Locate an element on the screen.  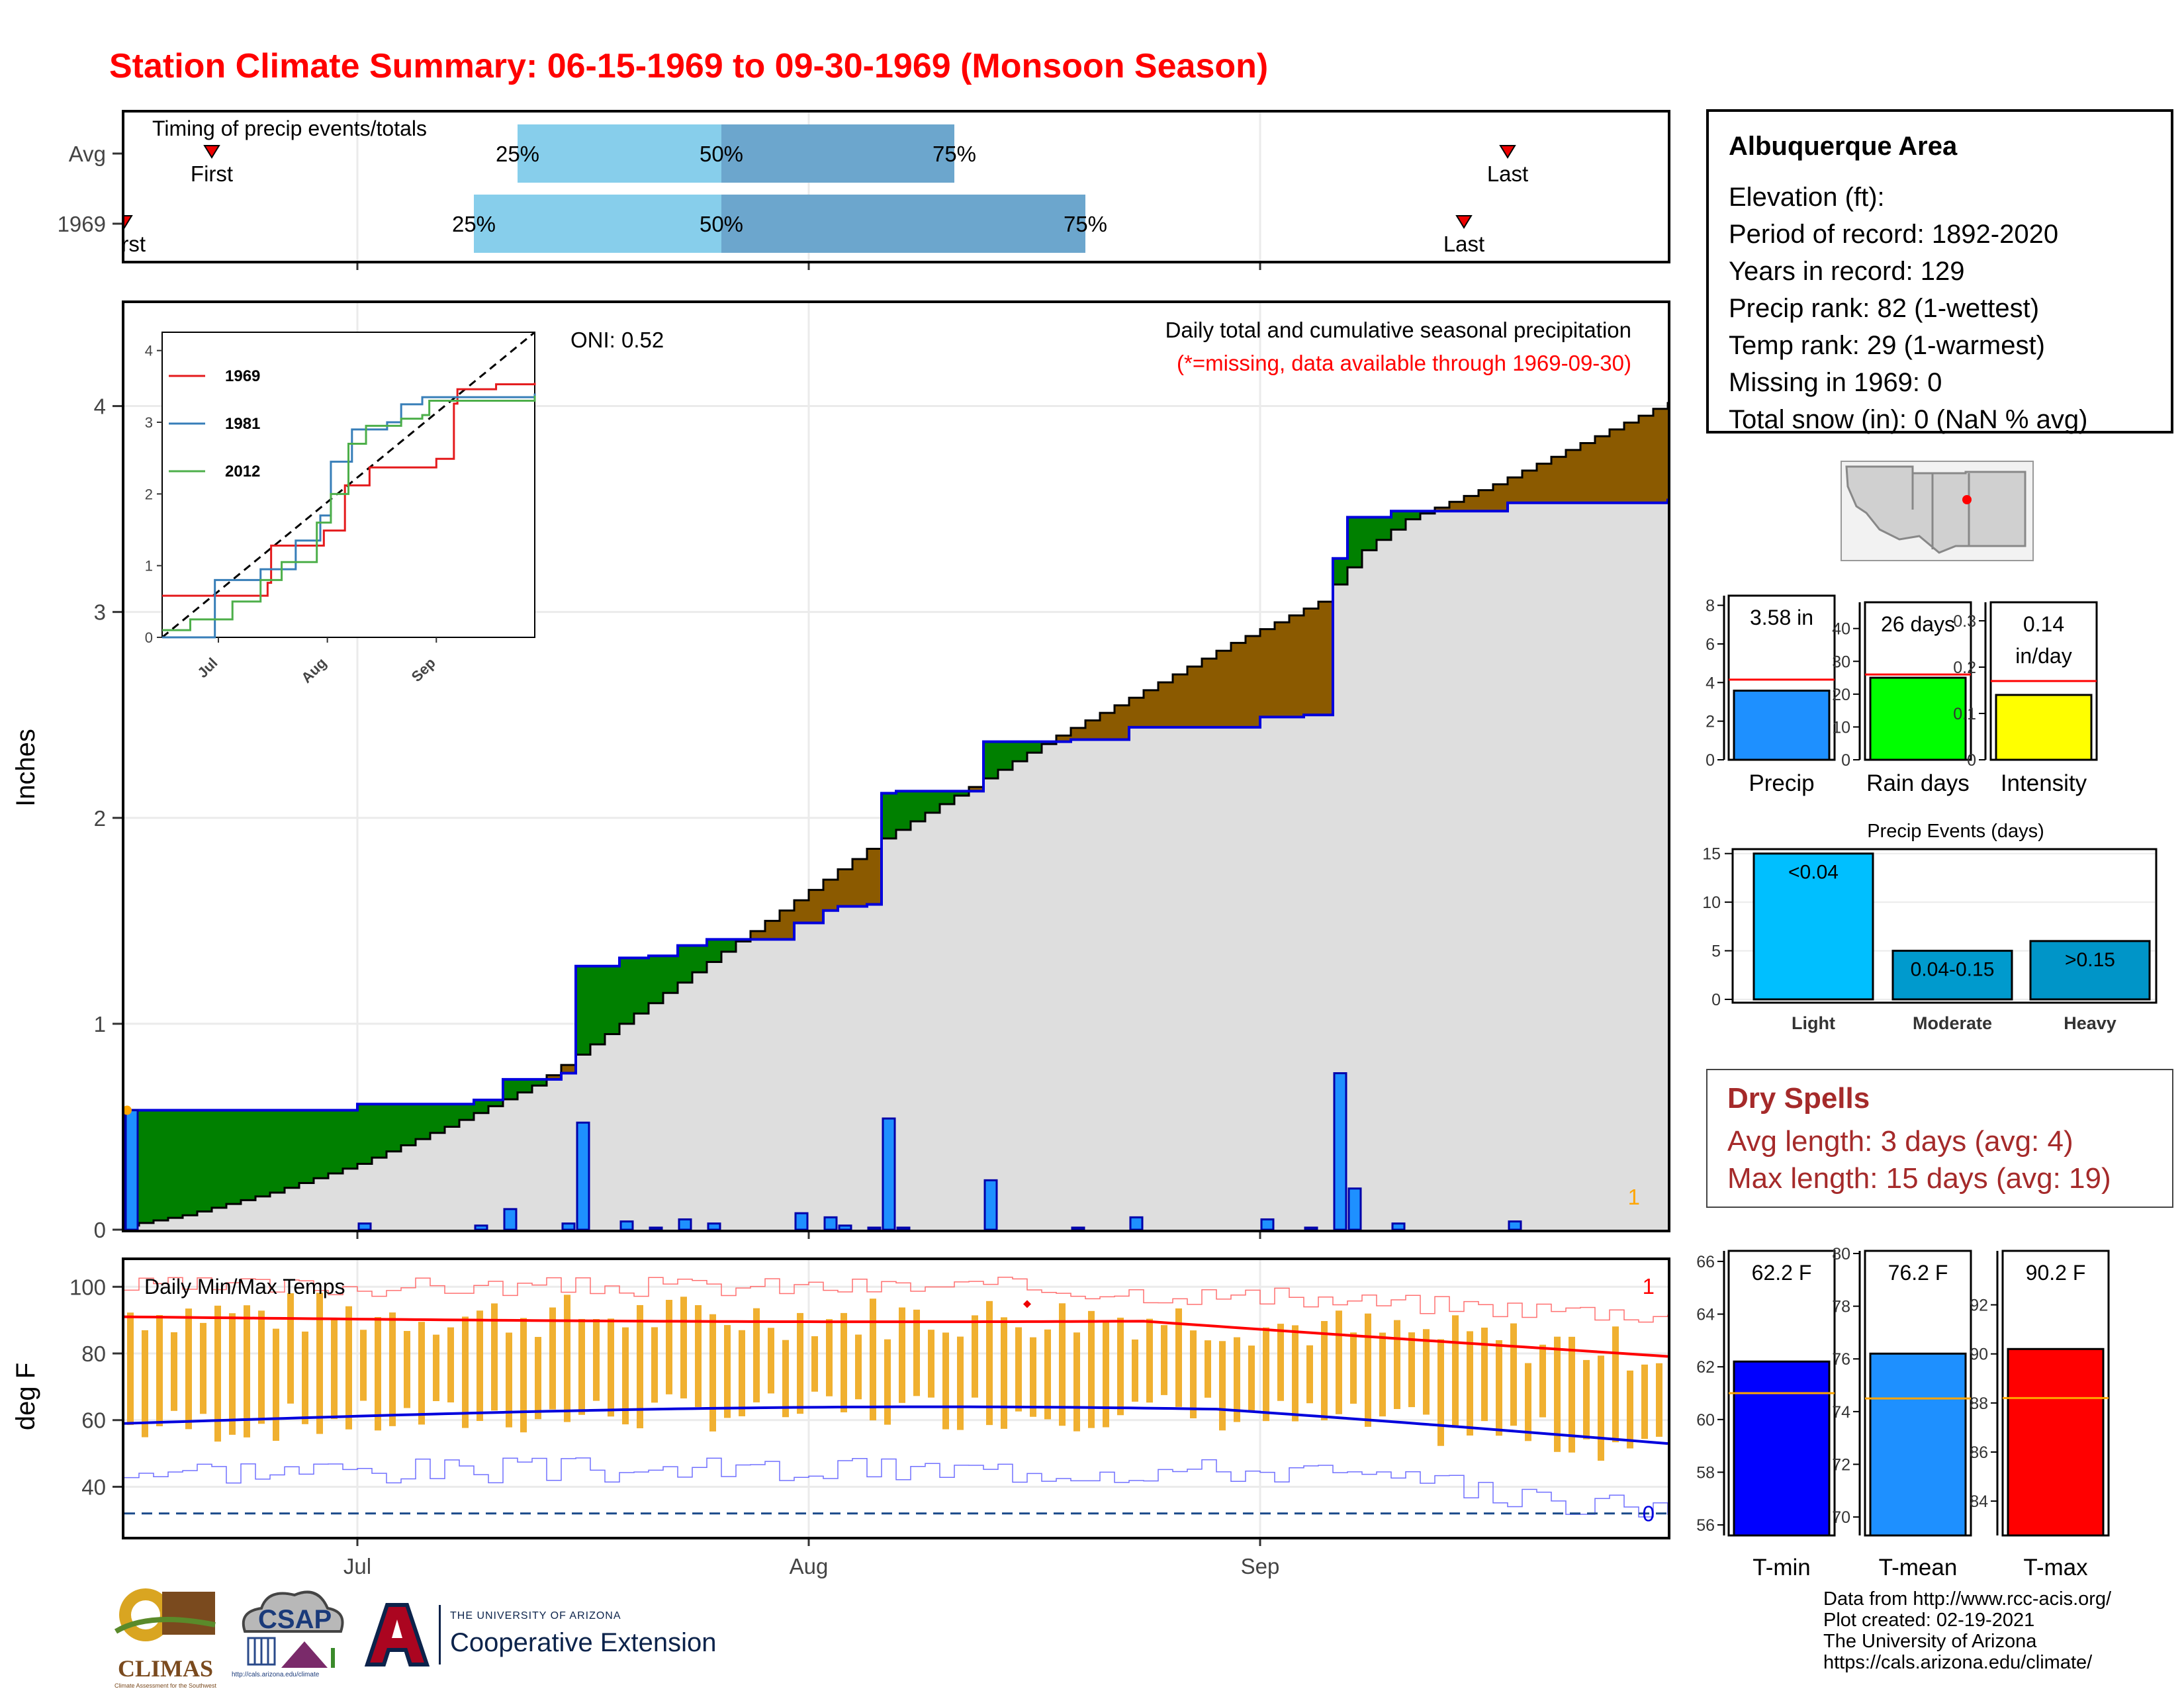
credit-url: https://cals.arizona.edu/climate/ is located at coordinates (1958, 1662).